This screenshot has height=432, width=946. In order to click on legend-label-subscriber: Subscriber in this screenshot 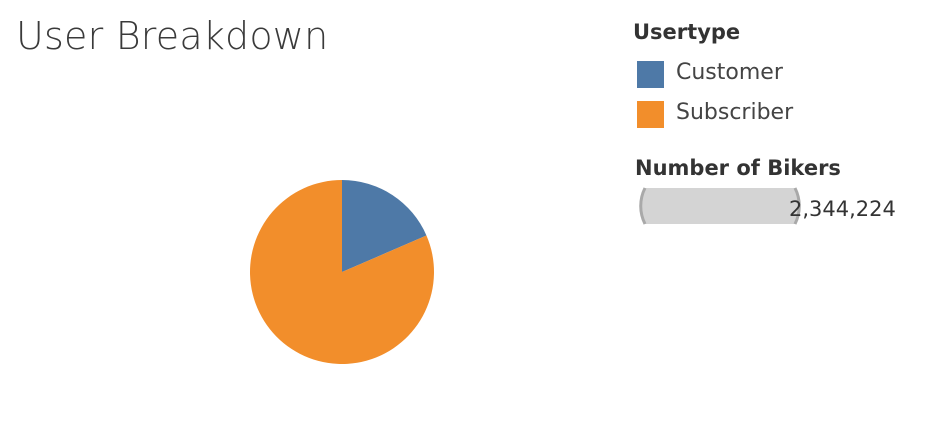, I will do `click(735, 112)`.